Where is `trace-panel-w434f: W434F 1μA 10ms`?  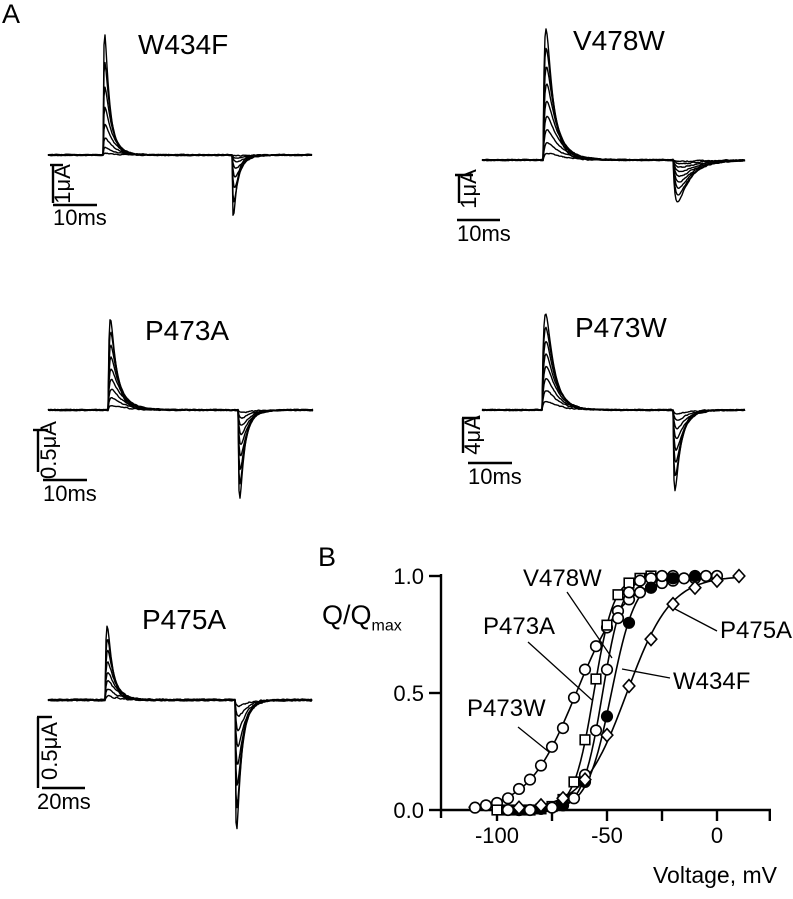
trace-panel-w434f: W434F 1μA 10ms is located at coordinates (180, 148).